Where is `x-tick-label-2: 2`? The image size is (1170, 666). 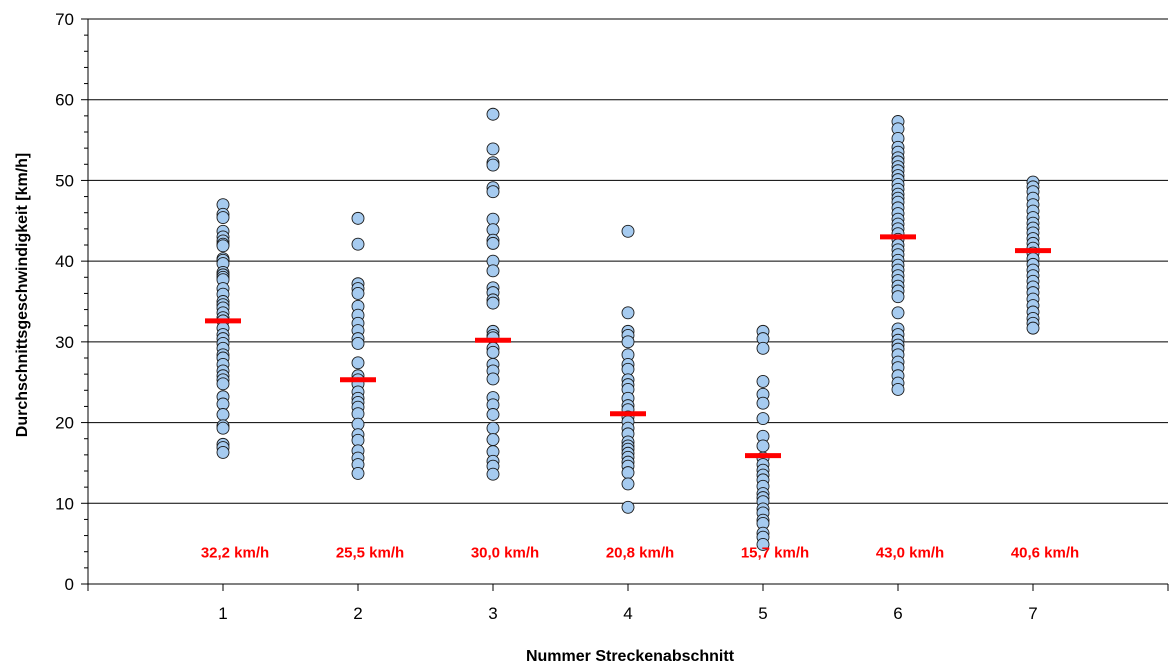 x-tick-label-2: 2 is located at coordinates (357, 613).